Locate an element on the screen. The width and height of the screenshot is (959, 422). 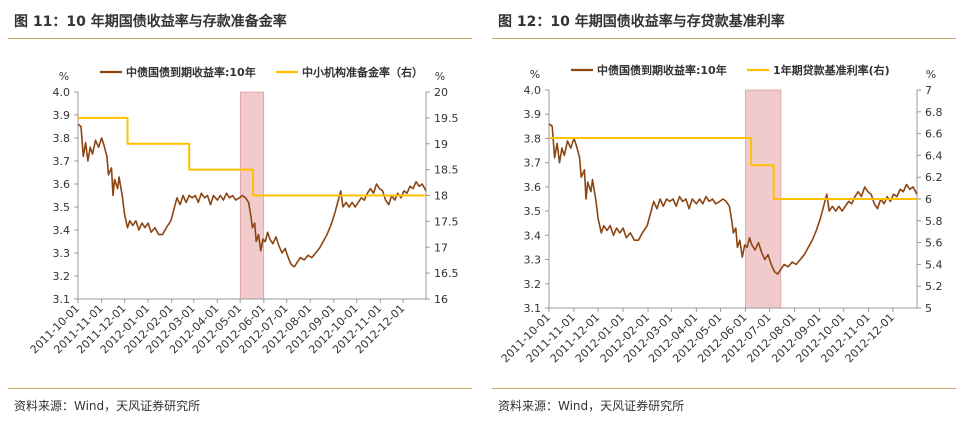
right-tick-label: 20 is located at coordinates (441, 92).